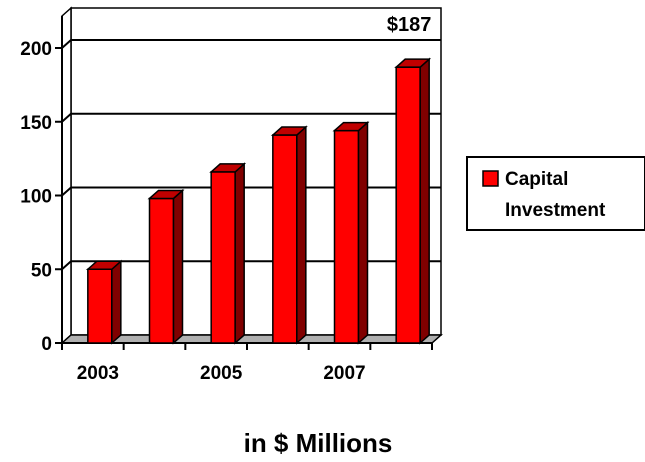  What do you see at coordinates (318, 443) in the screenshot?
I see `chart-caption: in $ Millions` at bounding box center [318, 443].